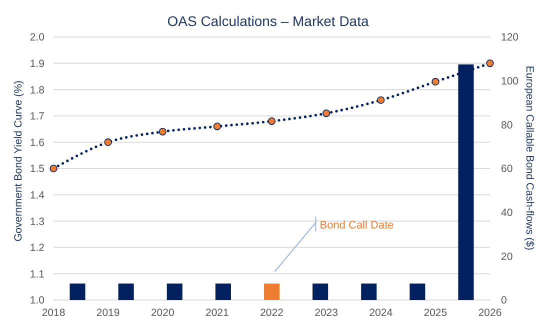  What do you see at coordinates (218, 313) in the screenshot?
I see `x-tick-label: 2021` at bounding box center [218, 313].